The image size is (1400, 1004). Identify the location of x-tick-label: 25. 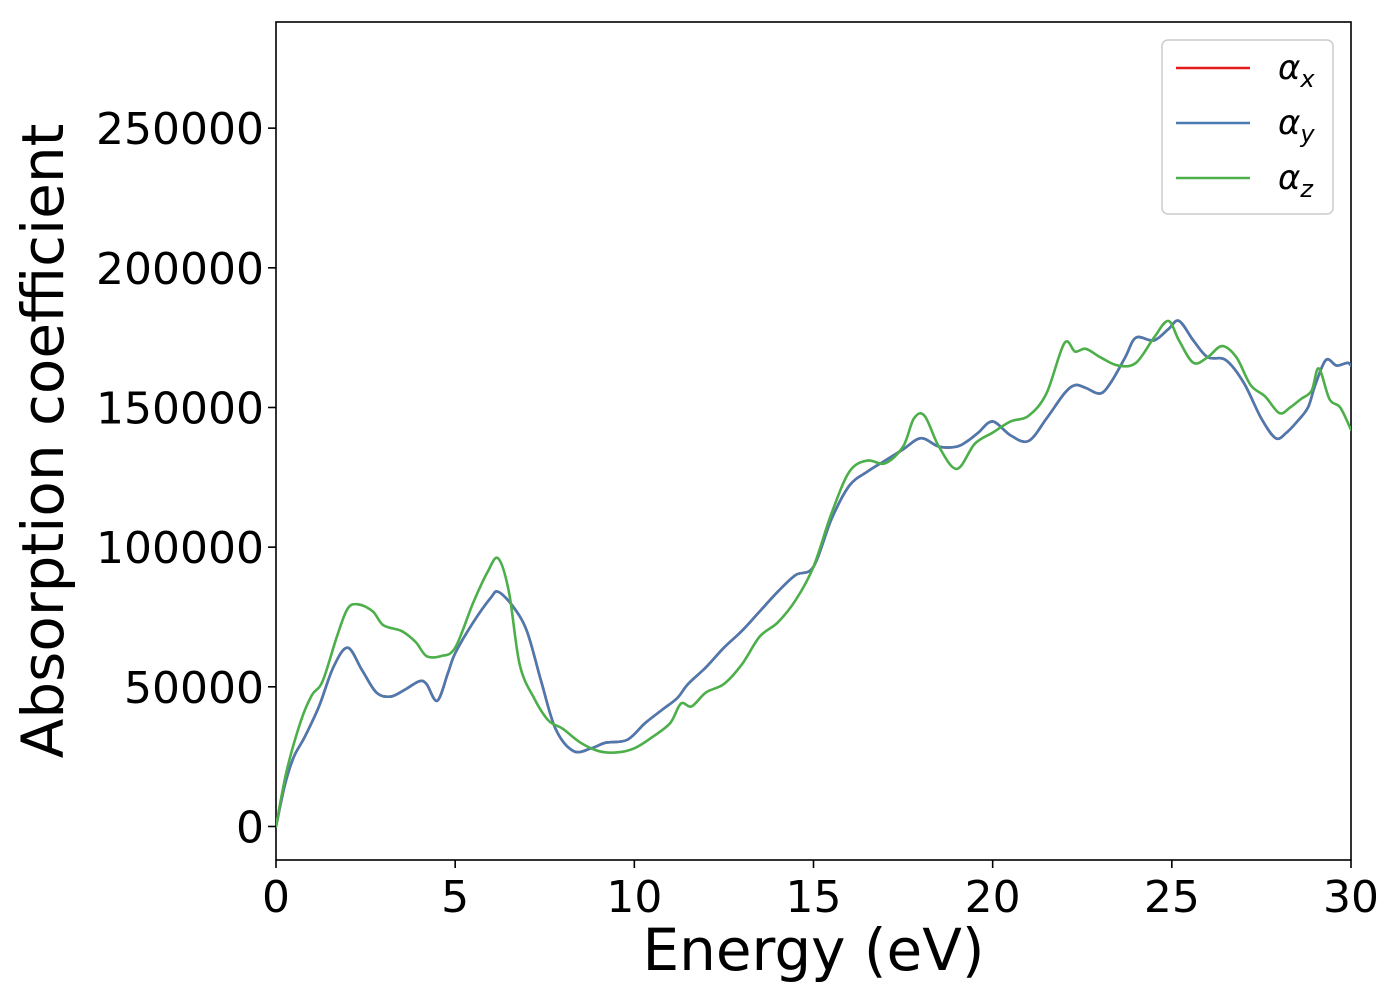
(1172, 897).